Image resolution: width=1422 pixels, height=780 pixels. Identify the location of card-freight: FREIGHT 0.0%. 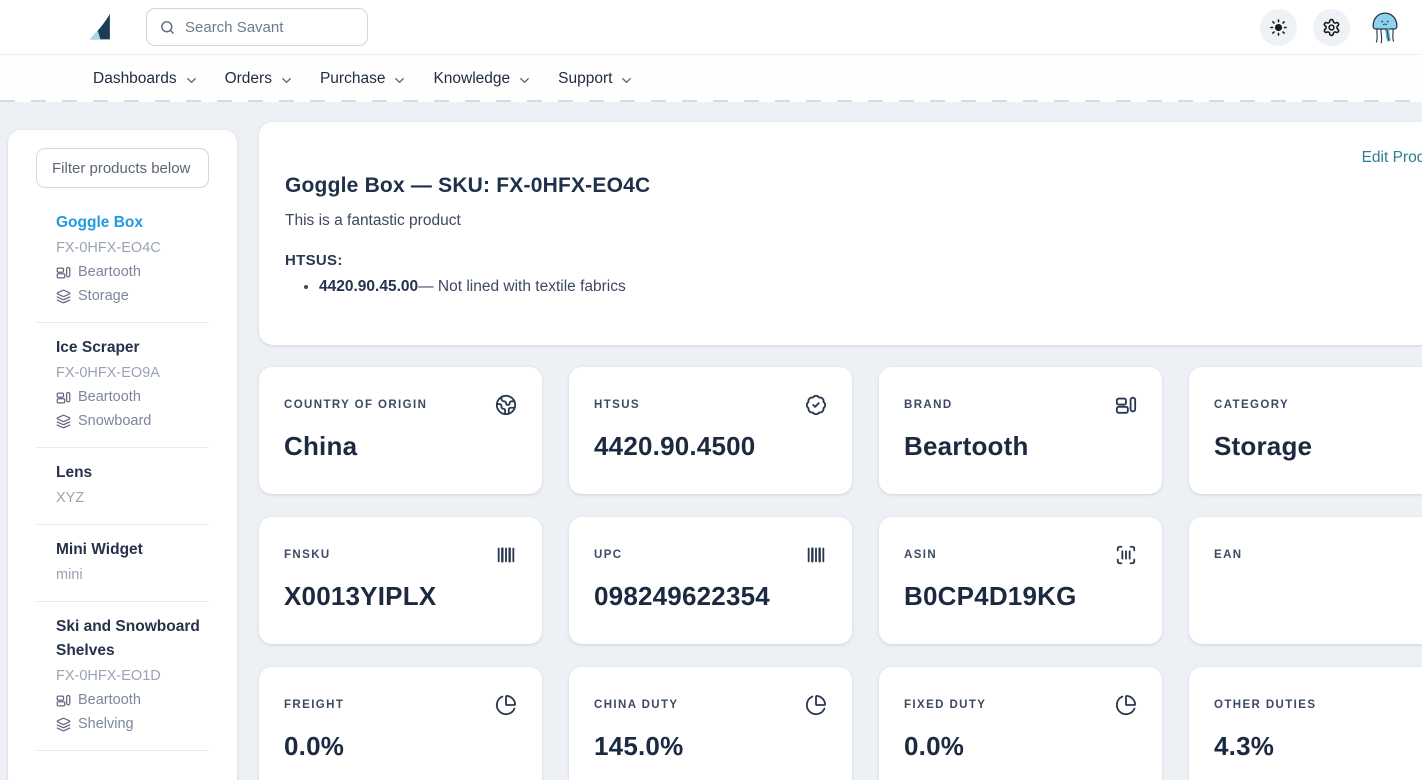
(400, 723).